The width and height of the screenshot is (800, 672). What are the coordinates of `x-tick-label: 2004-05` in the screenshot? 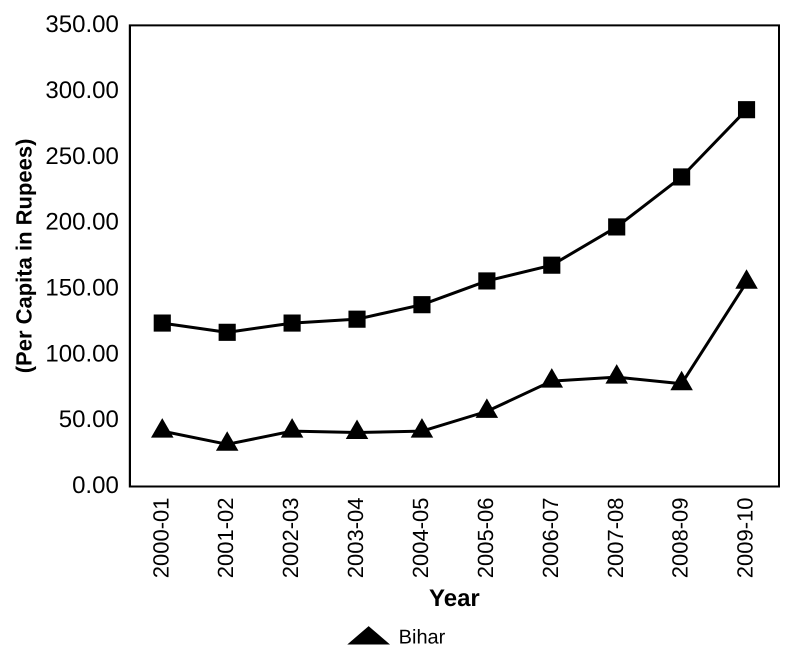 It's located at (421, 537).